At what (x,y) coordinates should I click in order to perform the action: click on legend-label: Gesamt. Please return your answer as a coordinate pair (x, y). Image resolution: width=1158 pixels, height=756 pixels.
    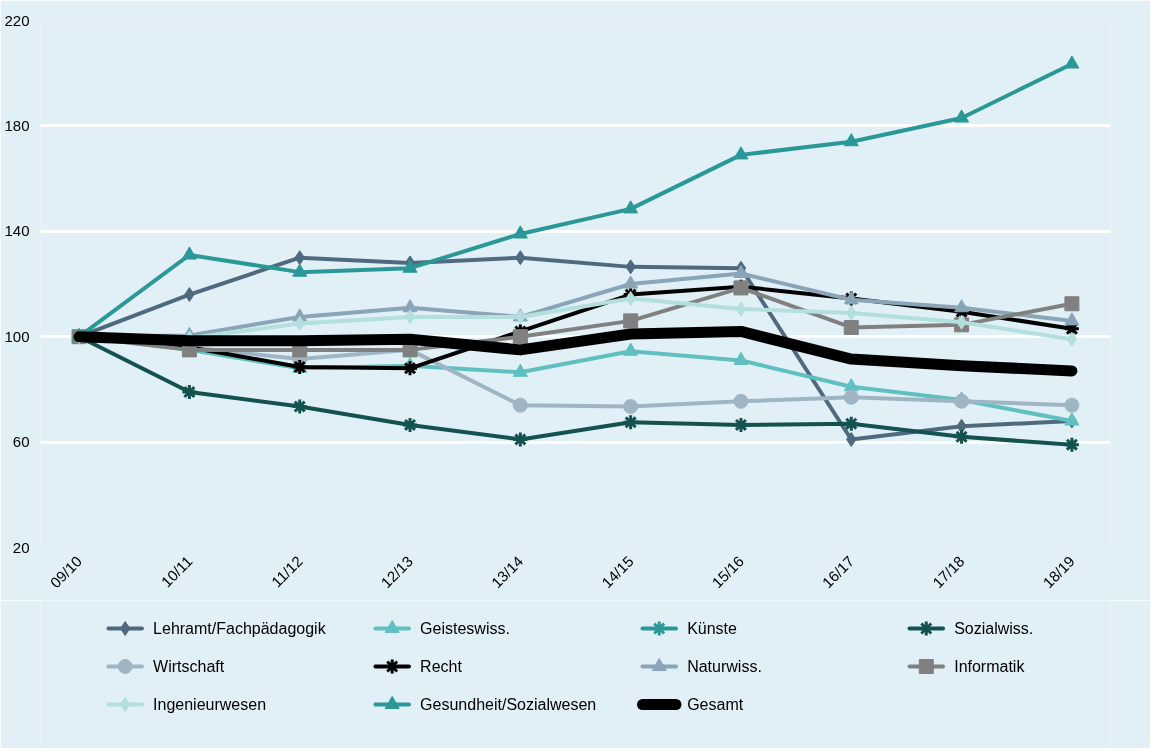
    Looking at the image, I should click on (715, 704).